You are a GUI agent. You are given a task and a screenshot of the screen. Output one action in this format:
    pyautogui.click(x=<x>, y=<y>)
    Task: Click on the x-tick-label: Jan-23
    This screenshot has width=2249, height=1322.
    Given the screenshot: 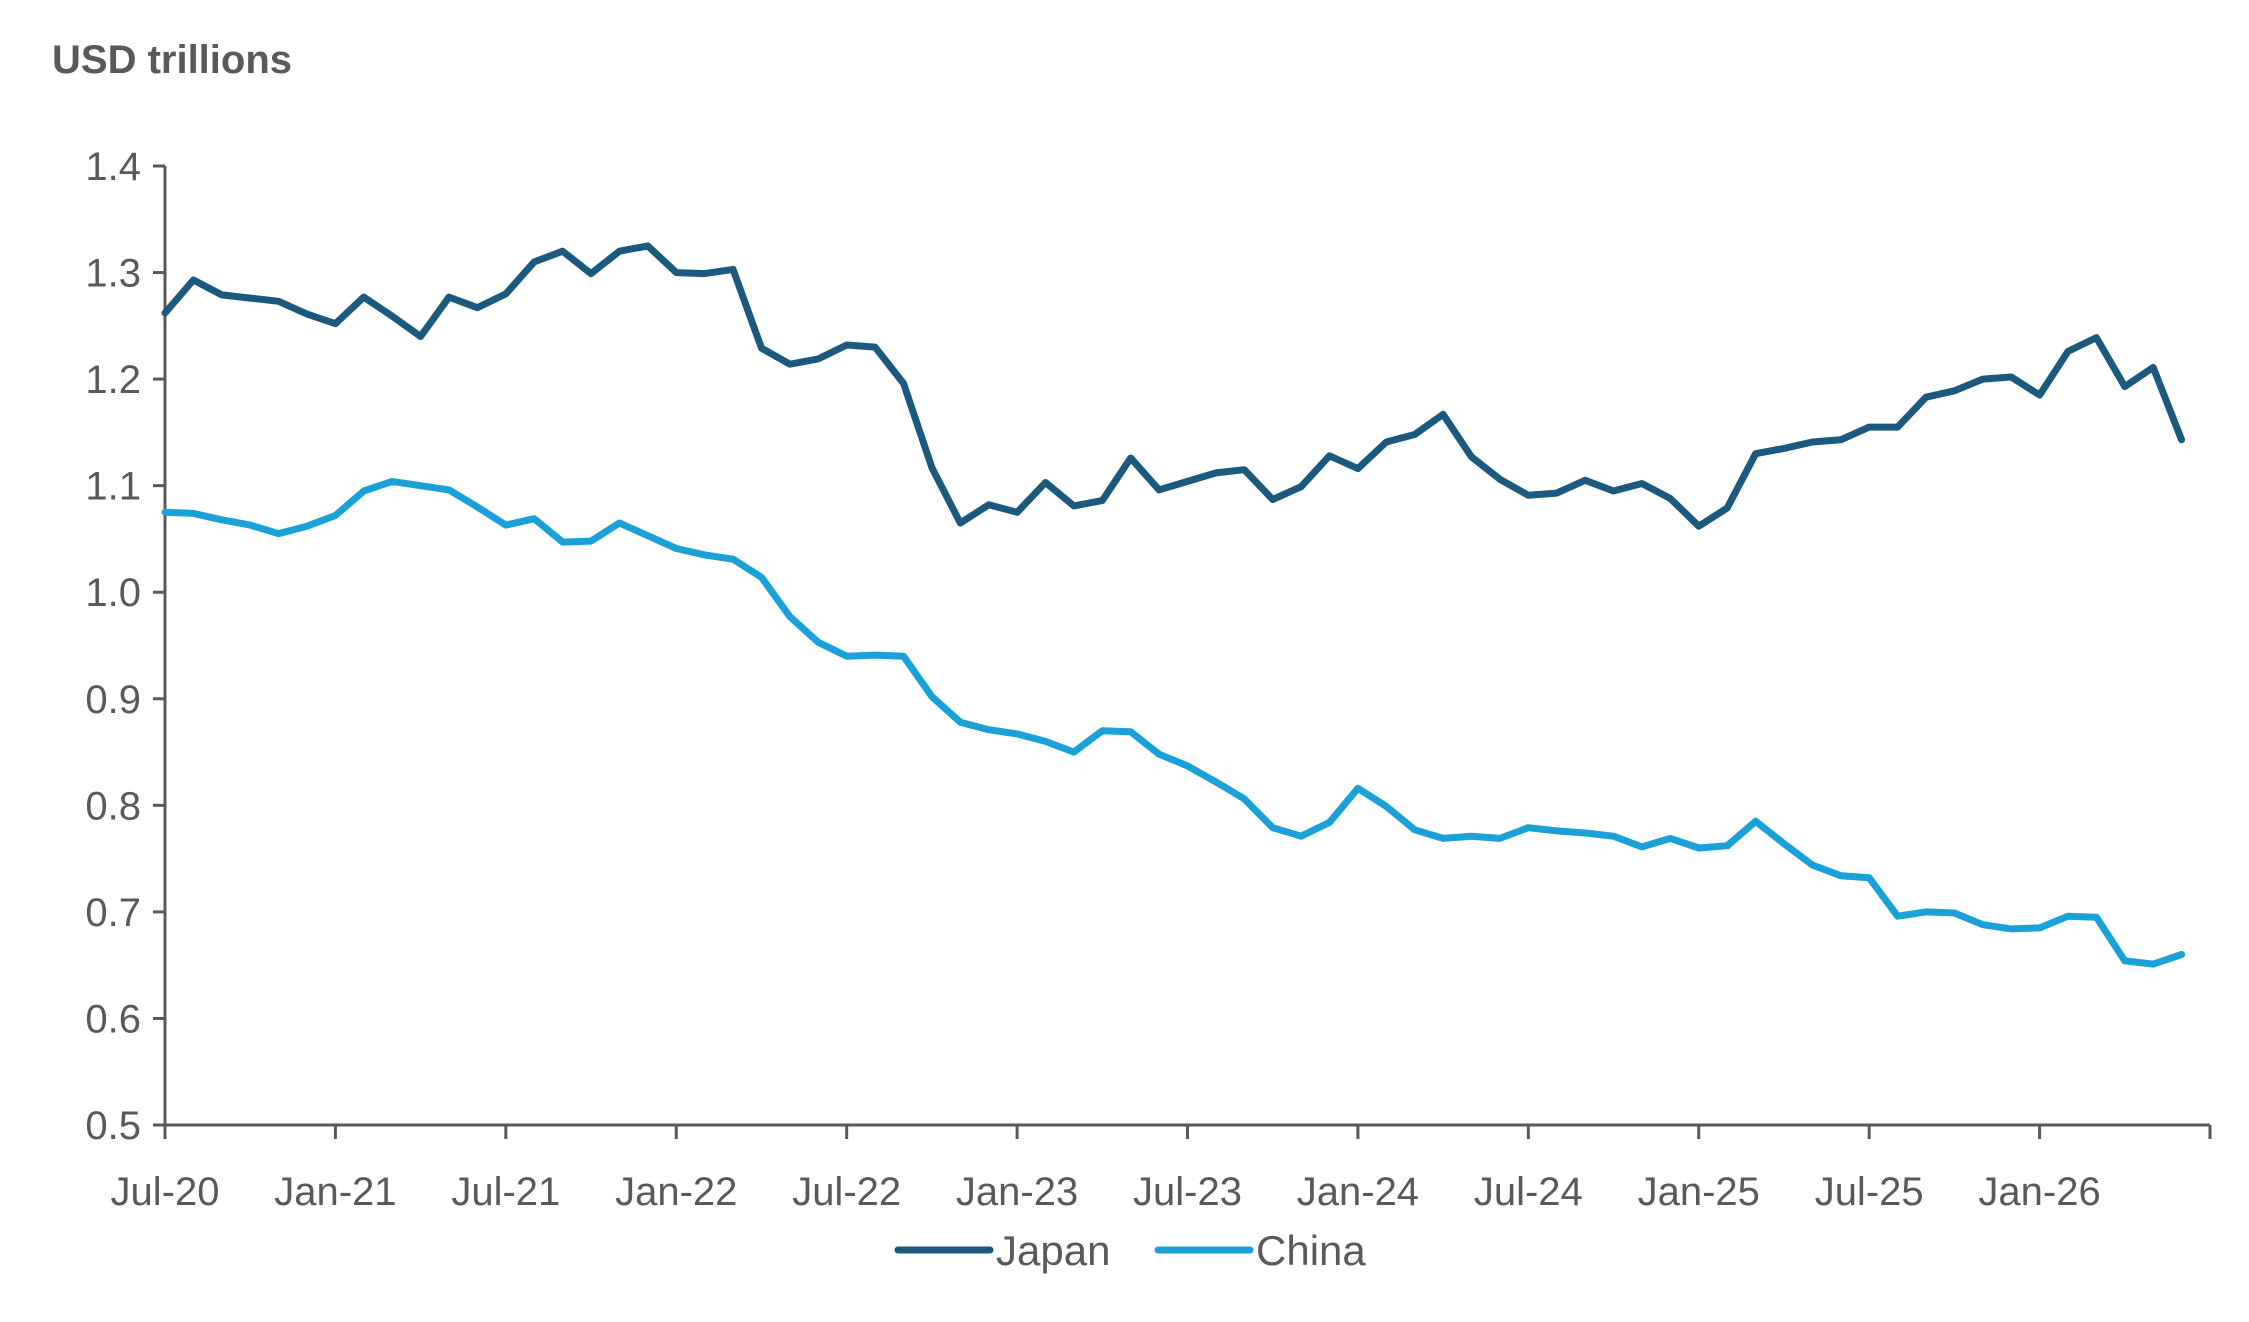 What is the action you would take?
    pyautogui.click(x=1017, y=1192)
    